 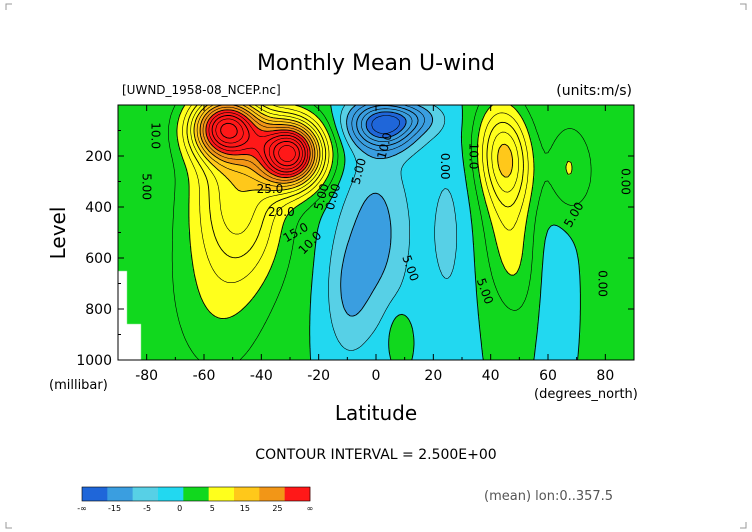 I want to click on x-tick-label: -20, so click(x=318, y=376).